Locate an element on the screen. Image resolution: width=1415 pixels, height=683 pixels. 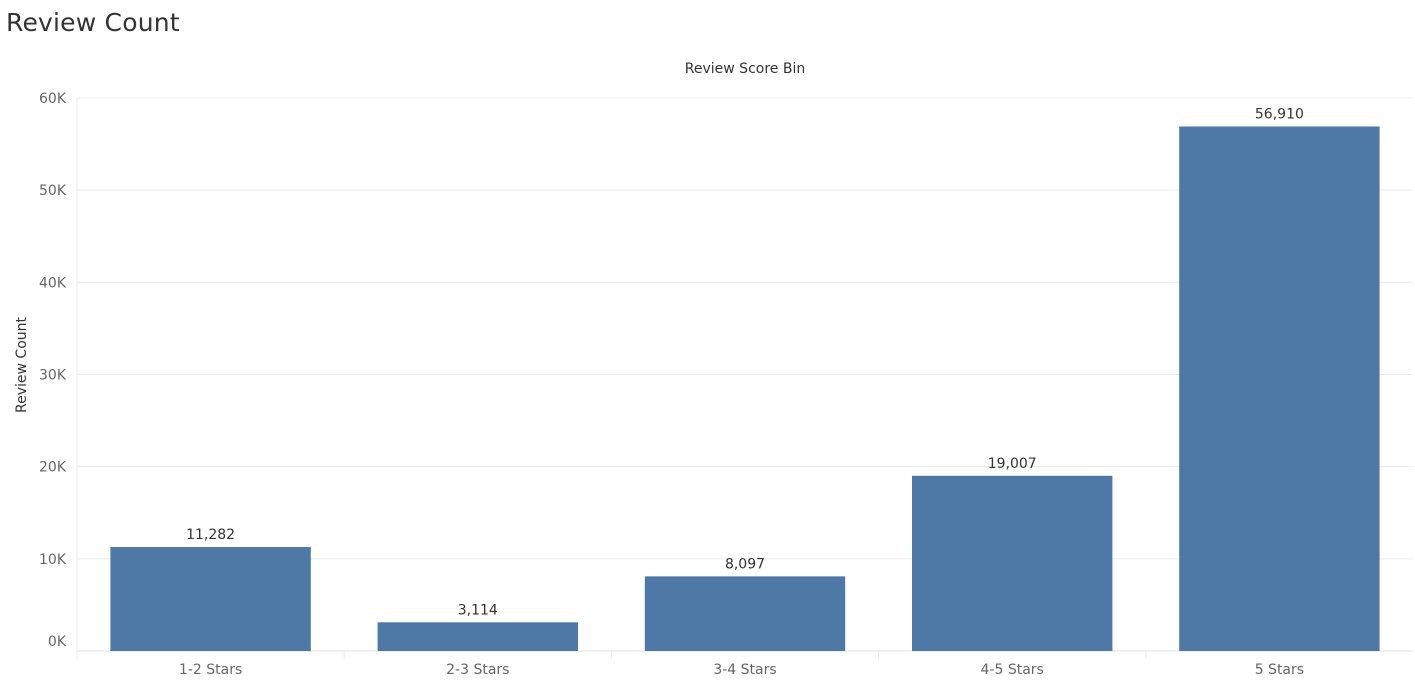
bar-value-label: 19,007 is located at coordinates (1012, 464).